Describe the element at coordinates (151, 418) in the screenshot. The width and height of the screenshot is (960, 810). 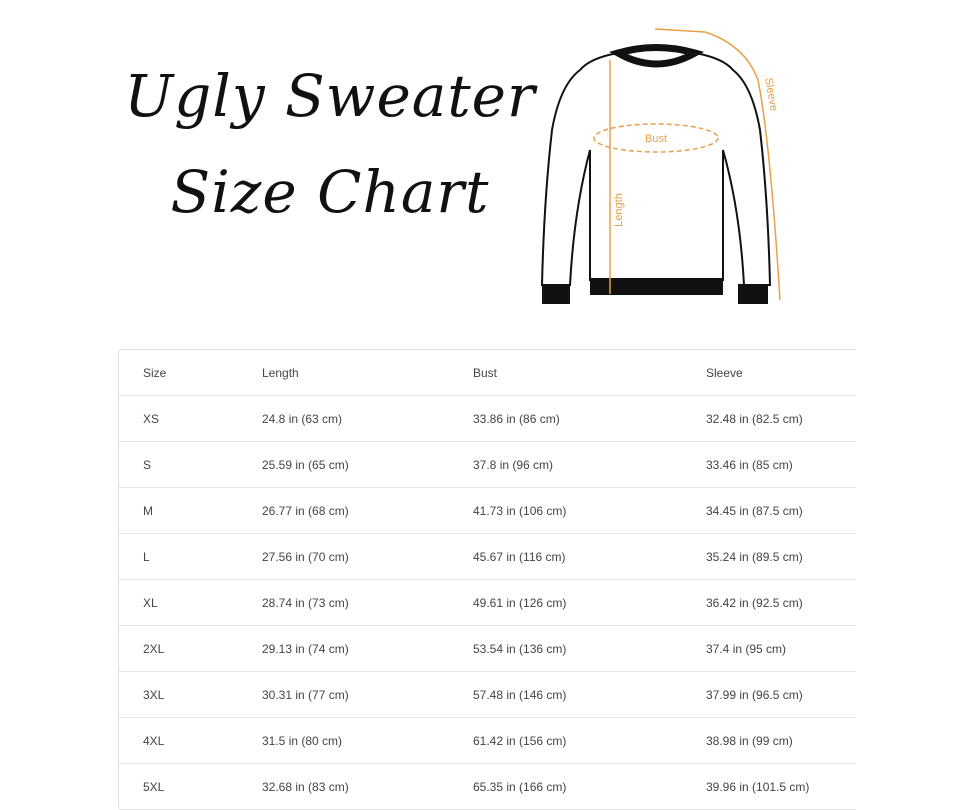
I see `cell-size: XS` at that location.